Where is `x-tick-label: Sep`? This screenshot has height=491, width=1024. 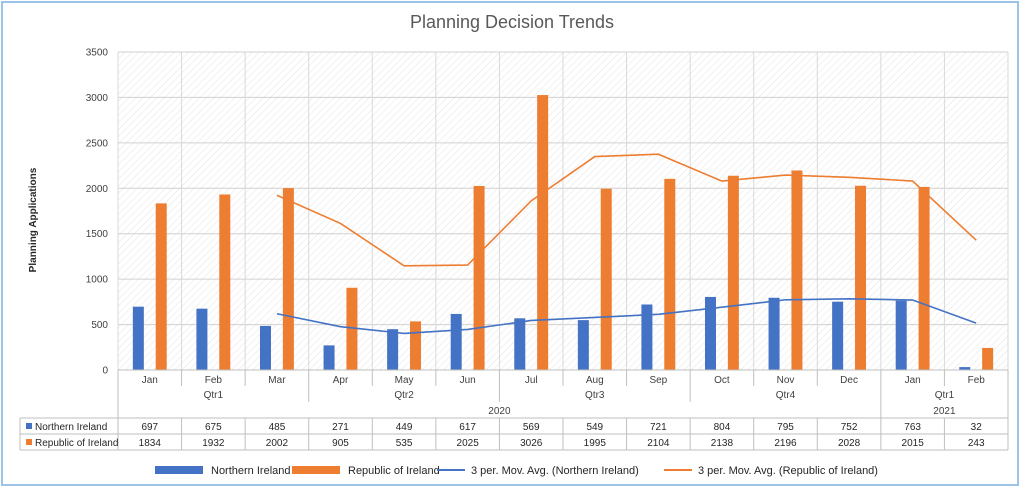
x-tick-label: Sep is located at coordinates (658, 380).